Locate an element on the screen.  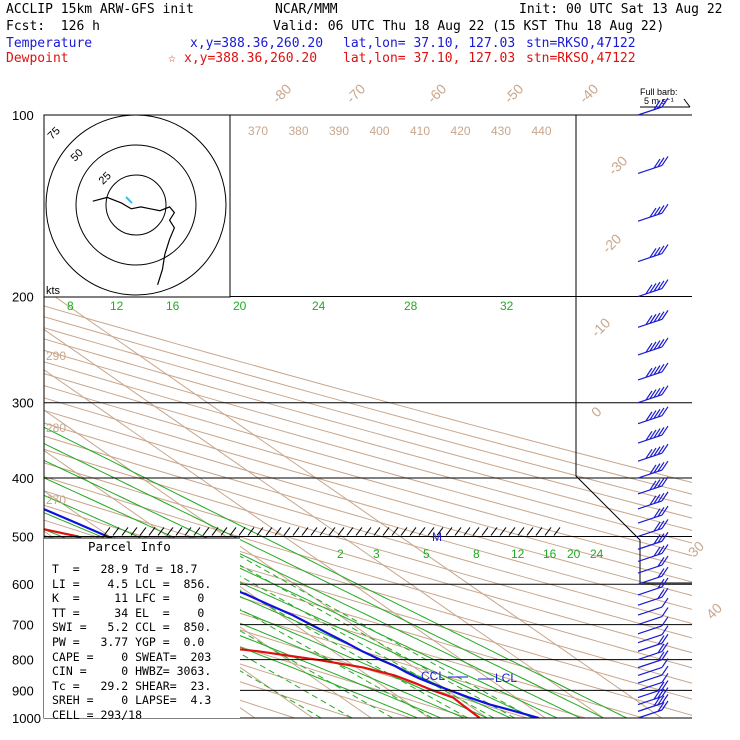
pressure-tick-label: 700 is located at coordinates (23, 625).